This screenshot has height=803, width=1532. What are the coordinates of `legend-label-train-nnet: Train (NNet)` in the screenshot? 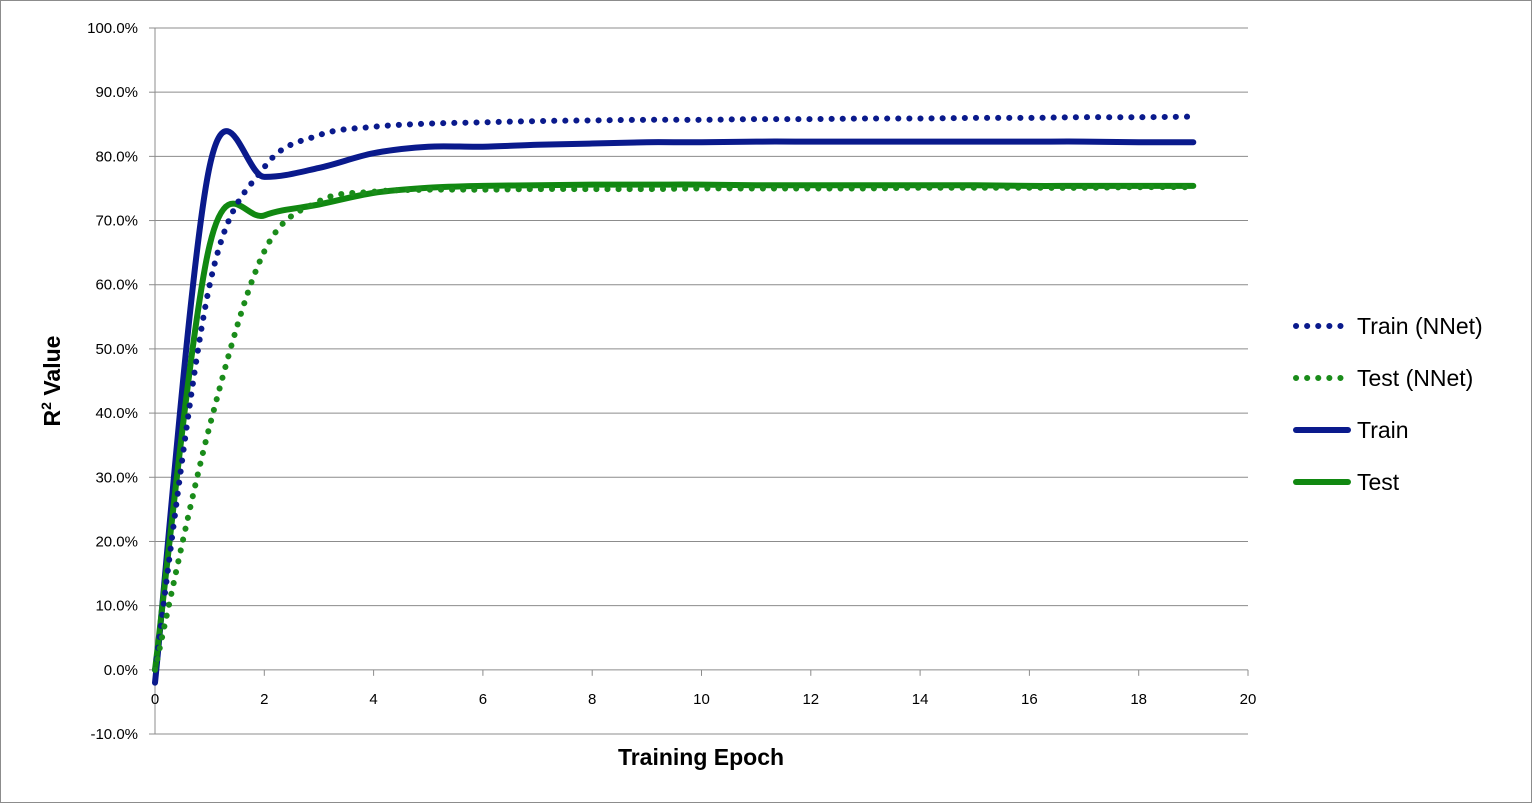 It's located at (1420, 326).